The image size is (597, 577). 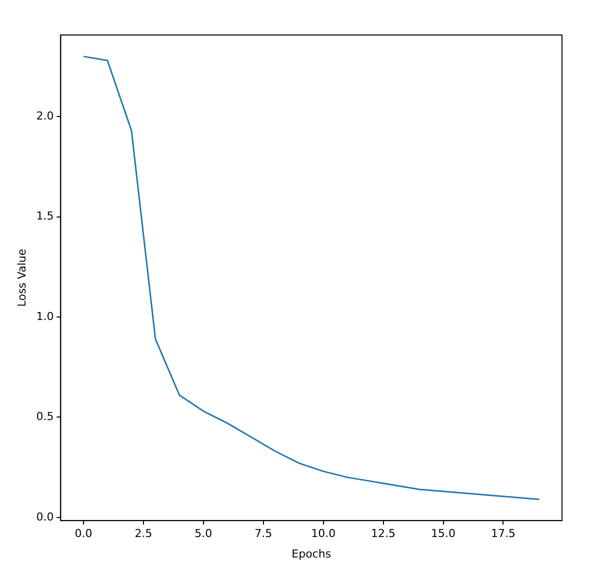 What do you see at coordinates (323, 533) in the screenshot?
I see `x-tick-label: 10.0` at bounding box center [323, 533].